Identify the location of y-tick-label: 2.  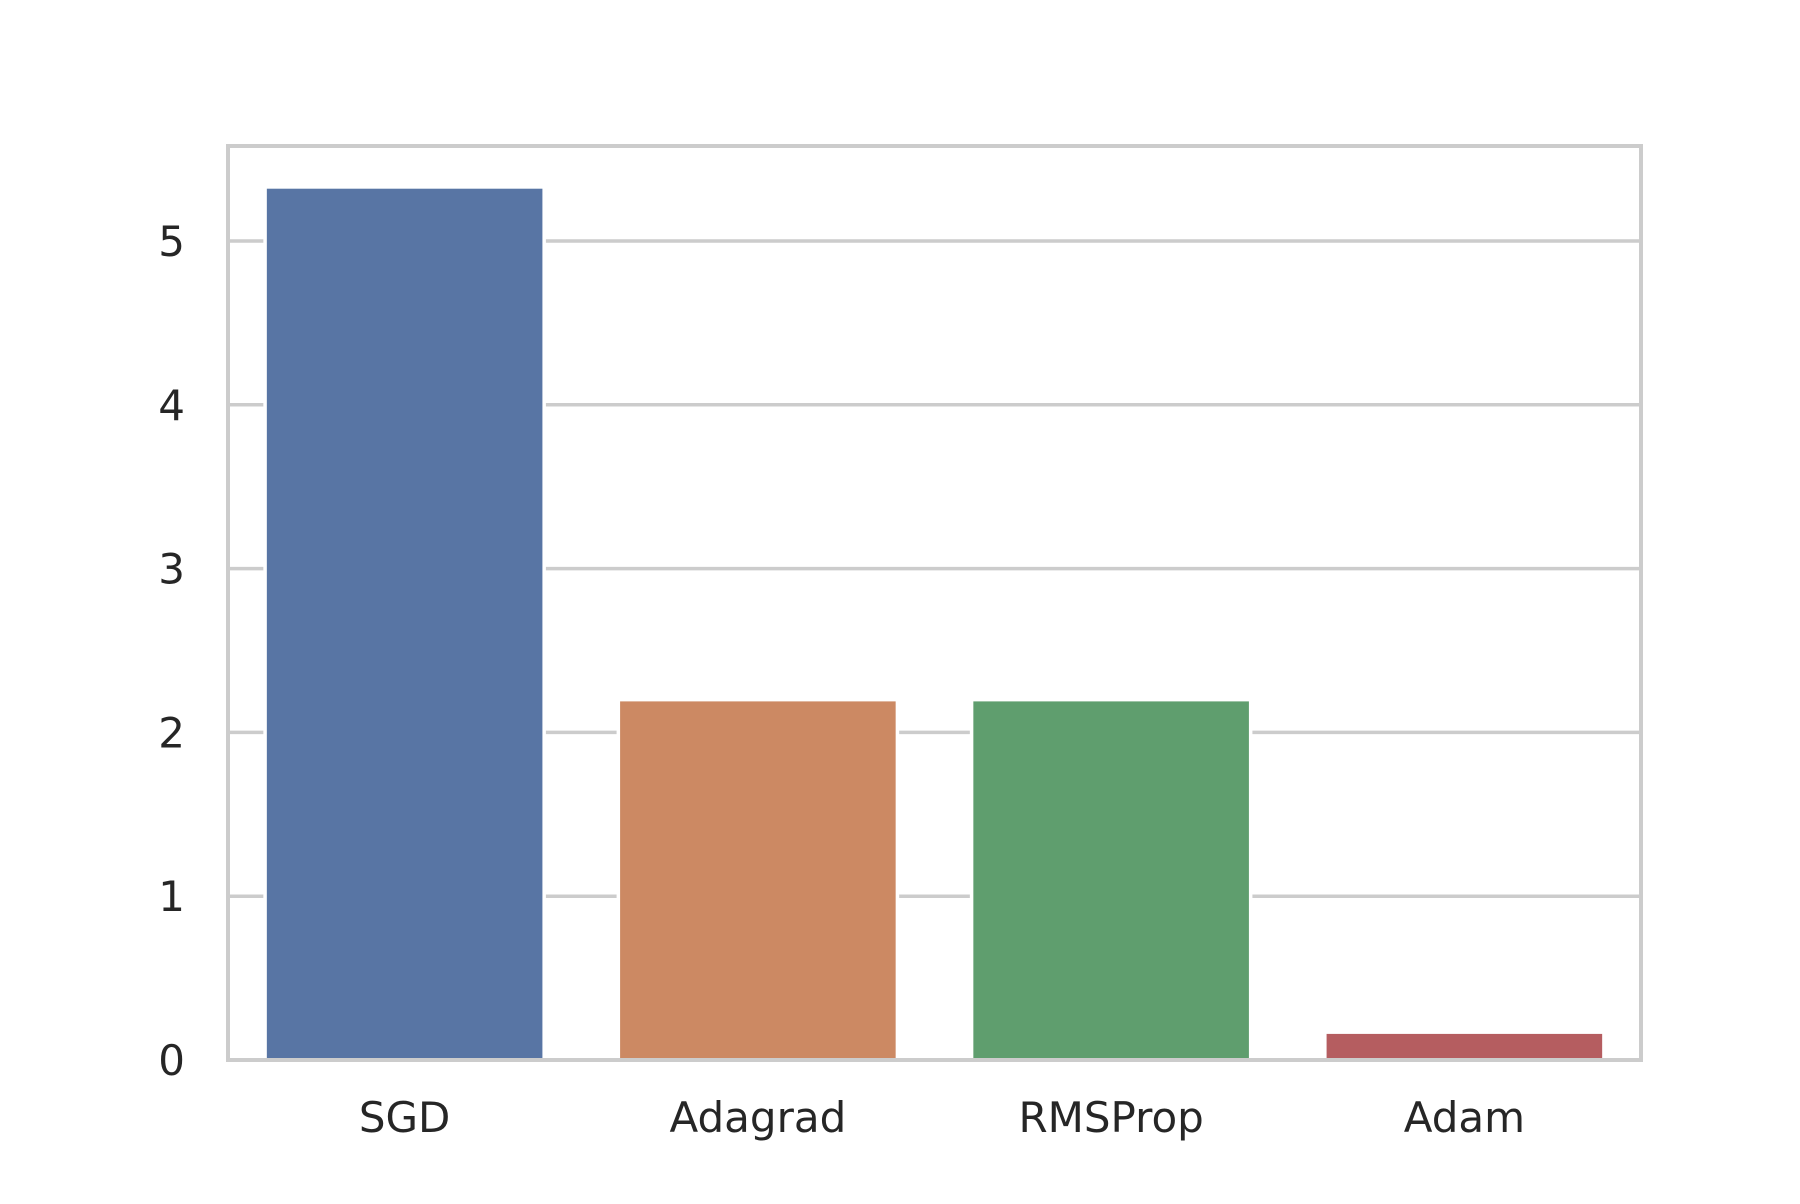
(171, 732).